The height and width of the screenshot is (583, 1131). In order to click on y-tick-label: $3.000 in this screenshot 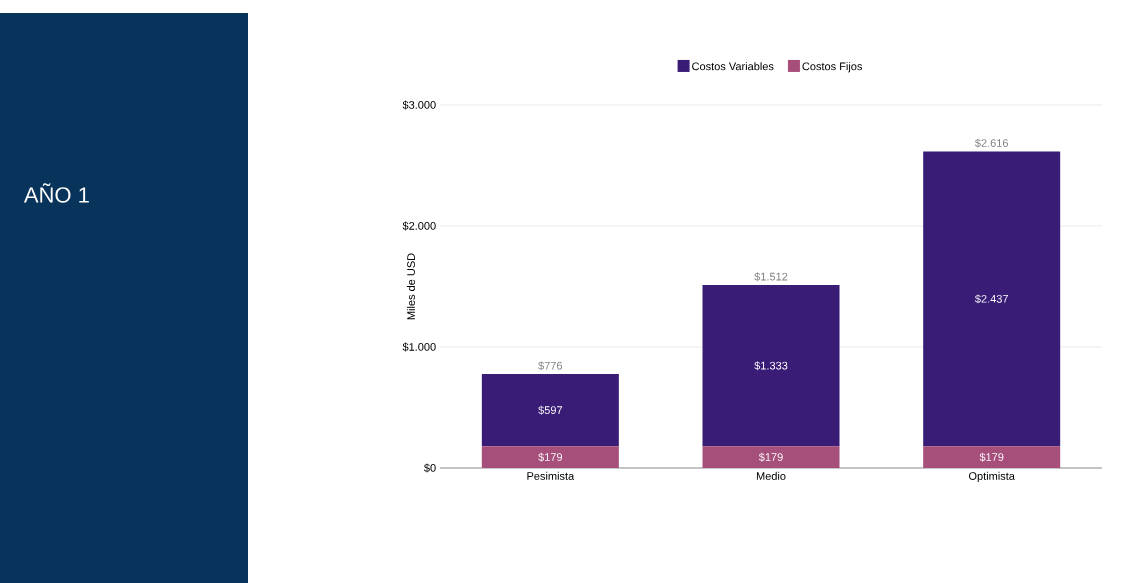, I will do `click(419, 105)`.